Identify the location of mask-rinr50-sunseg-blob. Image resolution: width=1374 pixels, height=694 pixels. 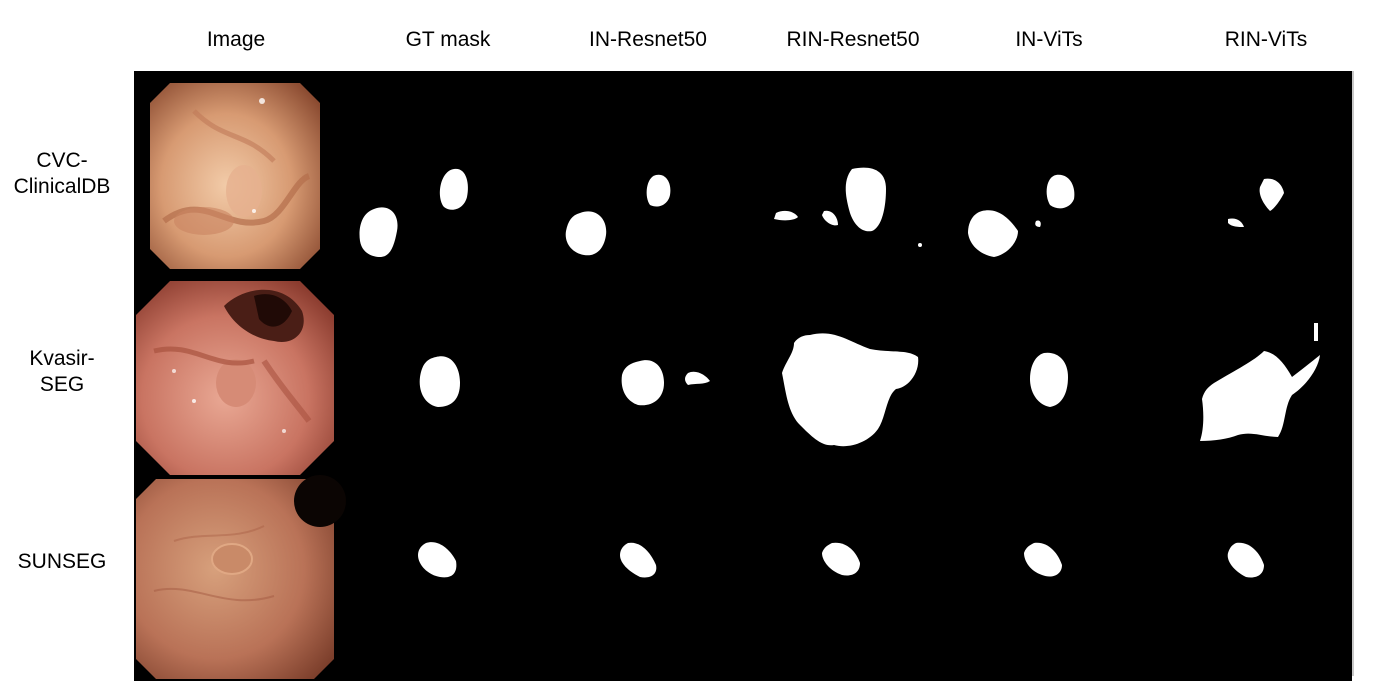
(841, 559).